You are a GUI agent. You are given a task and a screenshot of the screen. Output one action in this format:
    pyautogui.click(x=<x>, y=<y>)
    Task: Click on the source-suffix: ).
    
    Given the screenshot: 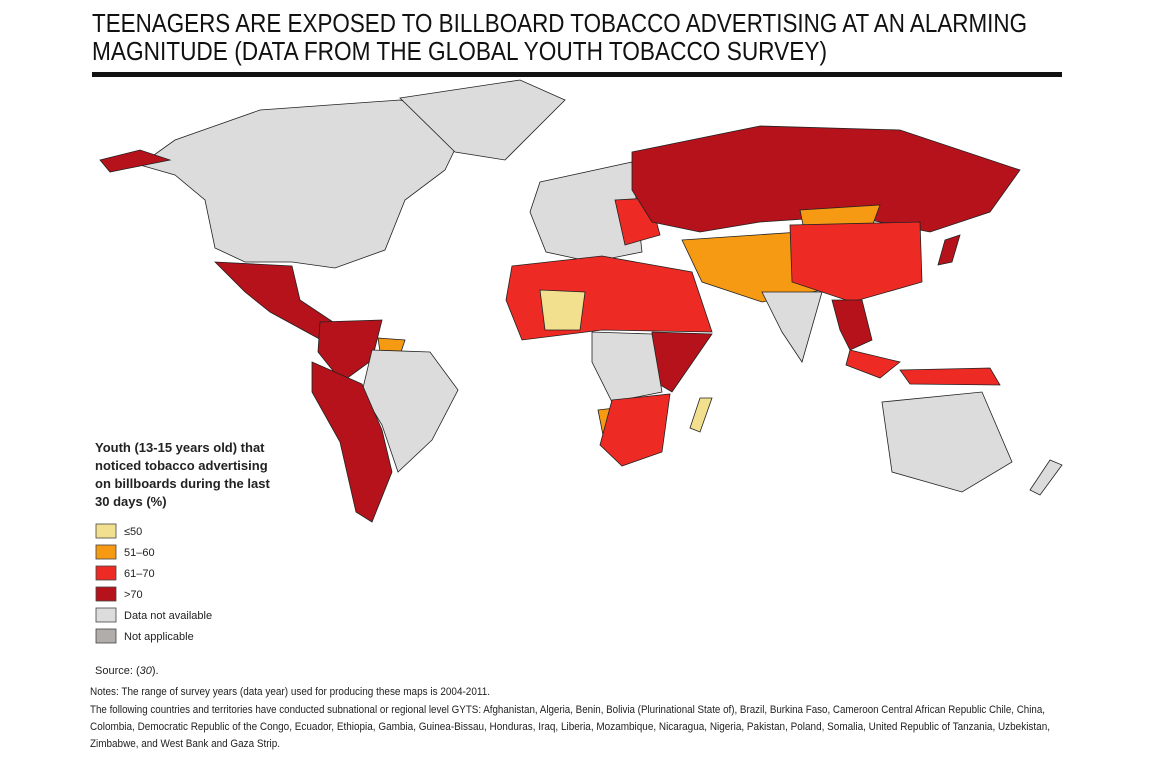 What is the action you would take?
    pyautogui.click(x=155, y=671)
    